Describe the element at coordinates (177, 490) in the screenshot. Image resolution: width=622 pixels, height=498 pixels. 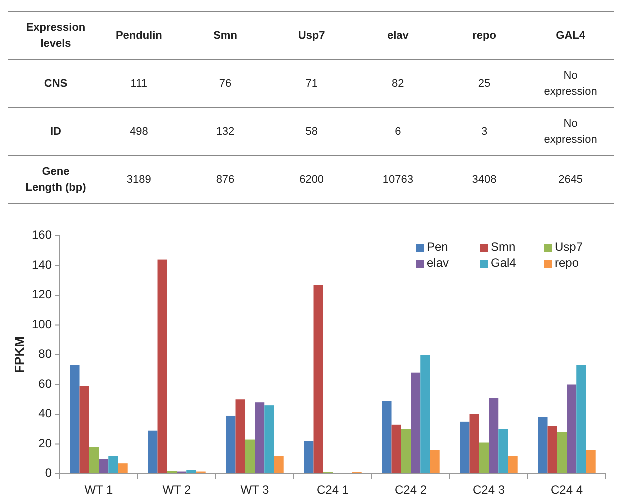
I see `x-tick-label: WT 2` at that location.